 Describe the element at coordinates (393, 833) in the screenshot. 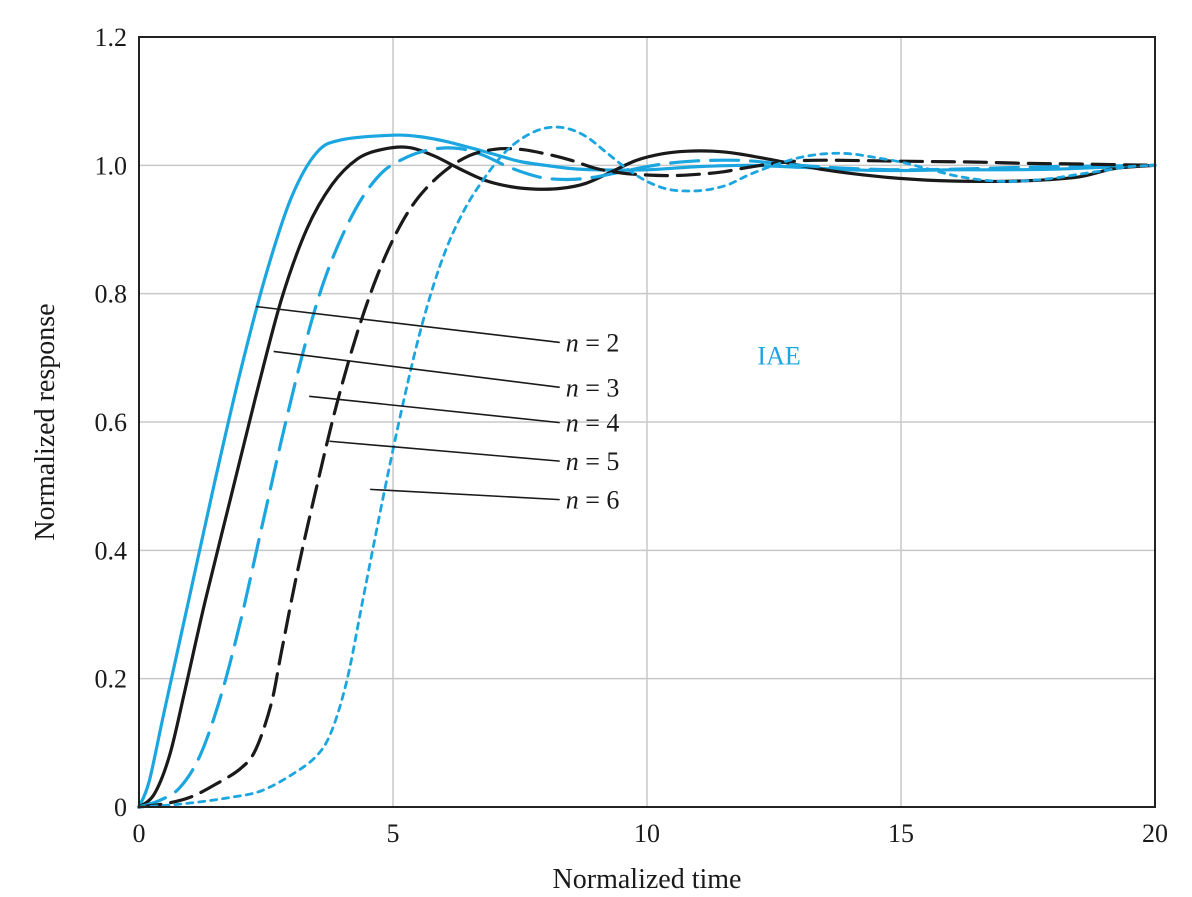

I see `x-tick-label: 5` at that location.